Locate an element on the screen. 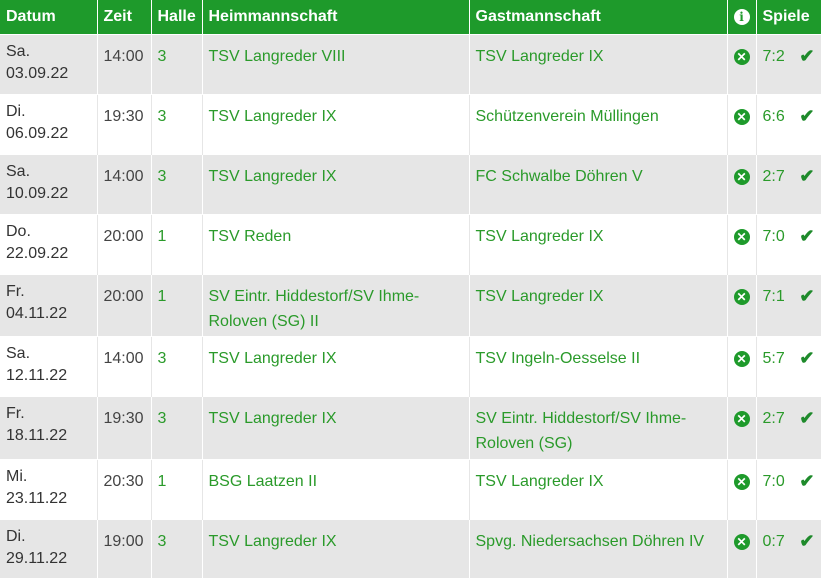 Image resolution: width=821 pixels, height=578 pixels. header-guest: Gastmannschaft is located at coordinates (598, 17).